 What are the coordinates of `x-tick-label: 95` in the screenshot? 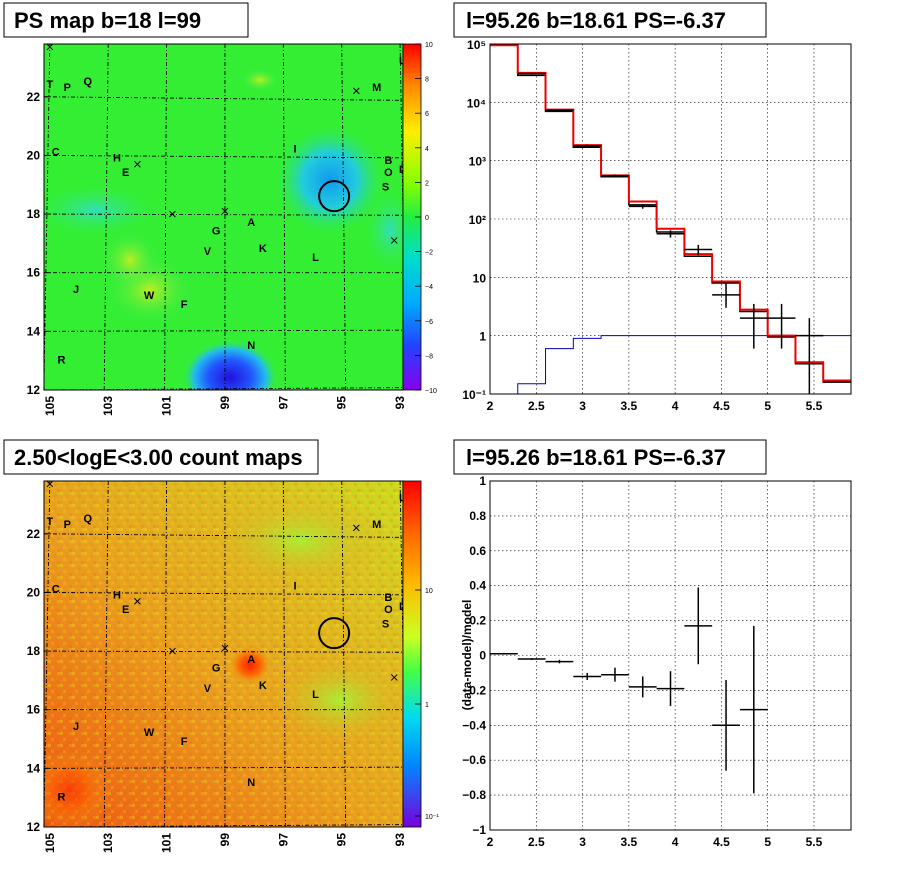 It's located at (342, 840).